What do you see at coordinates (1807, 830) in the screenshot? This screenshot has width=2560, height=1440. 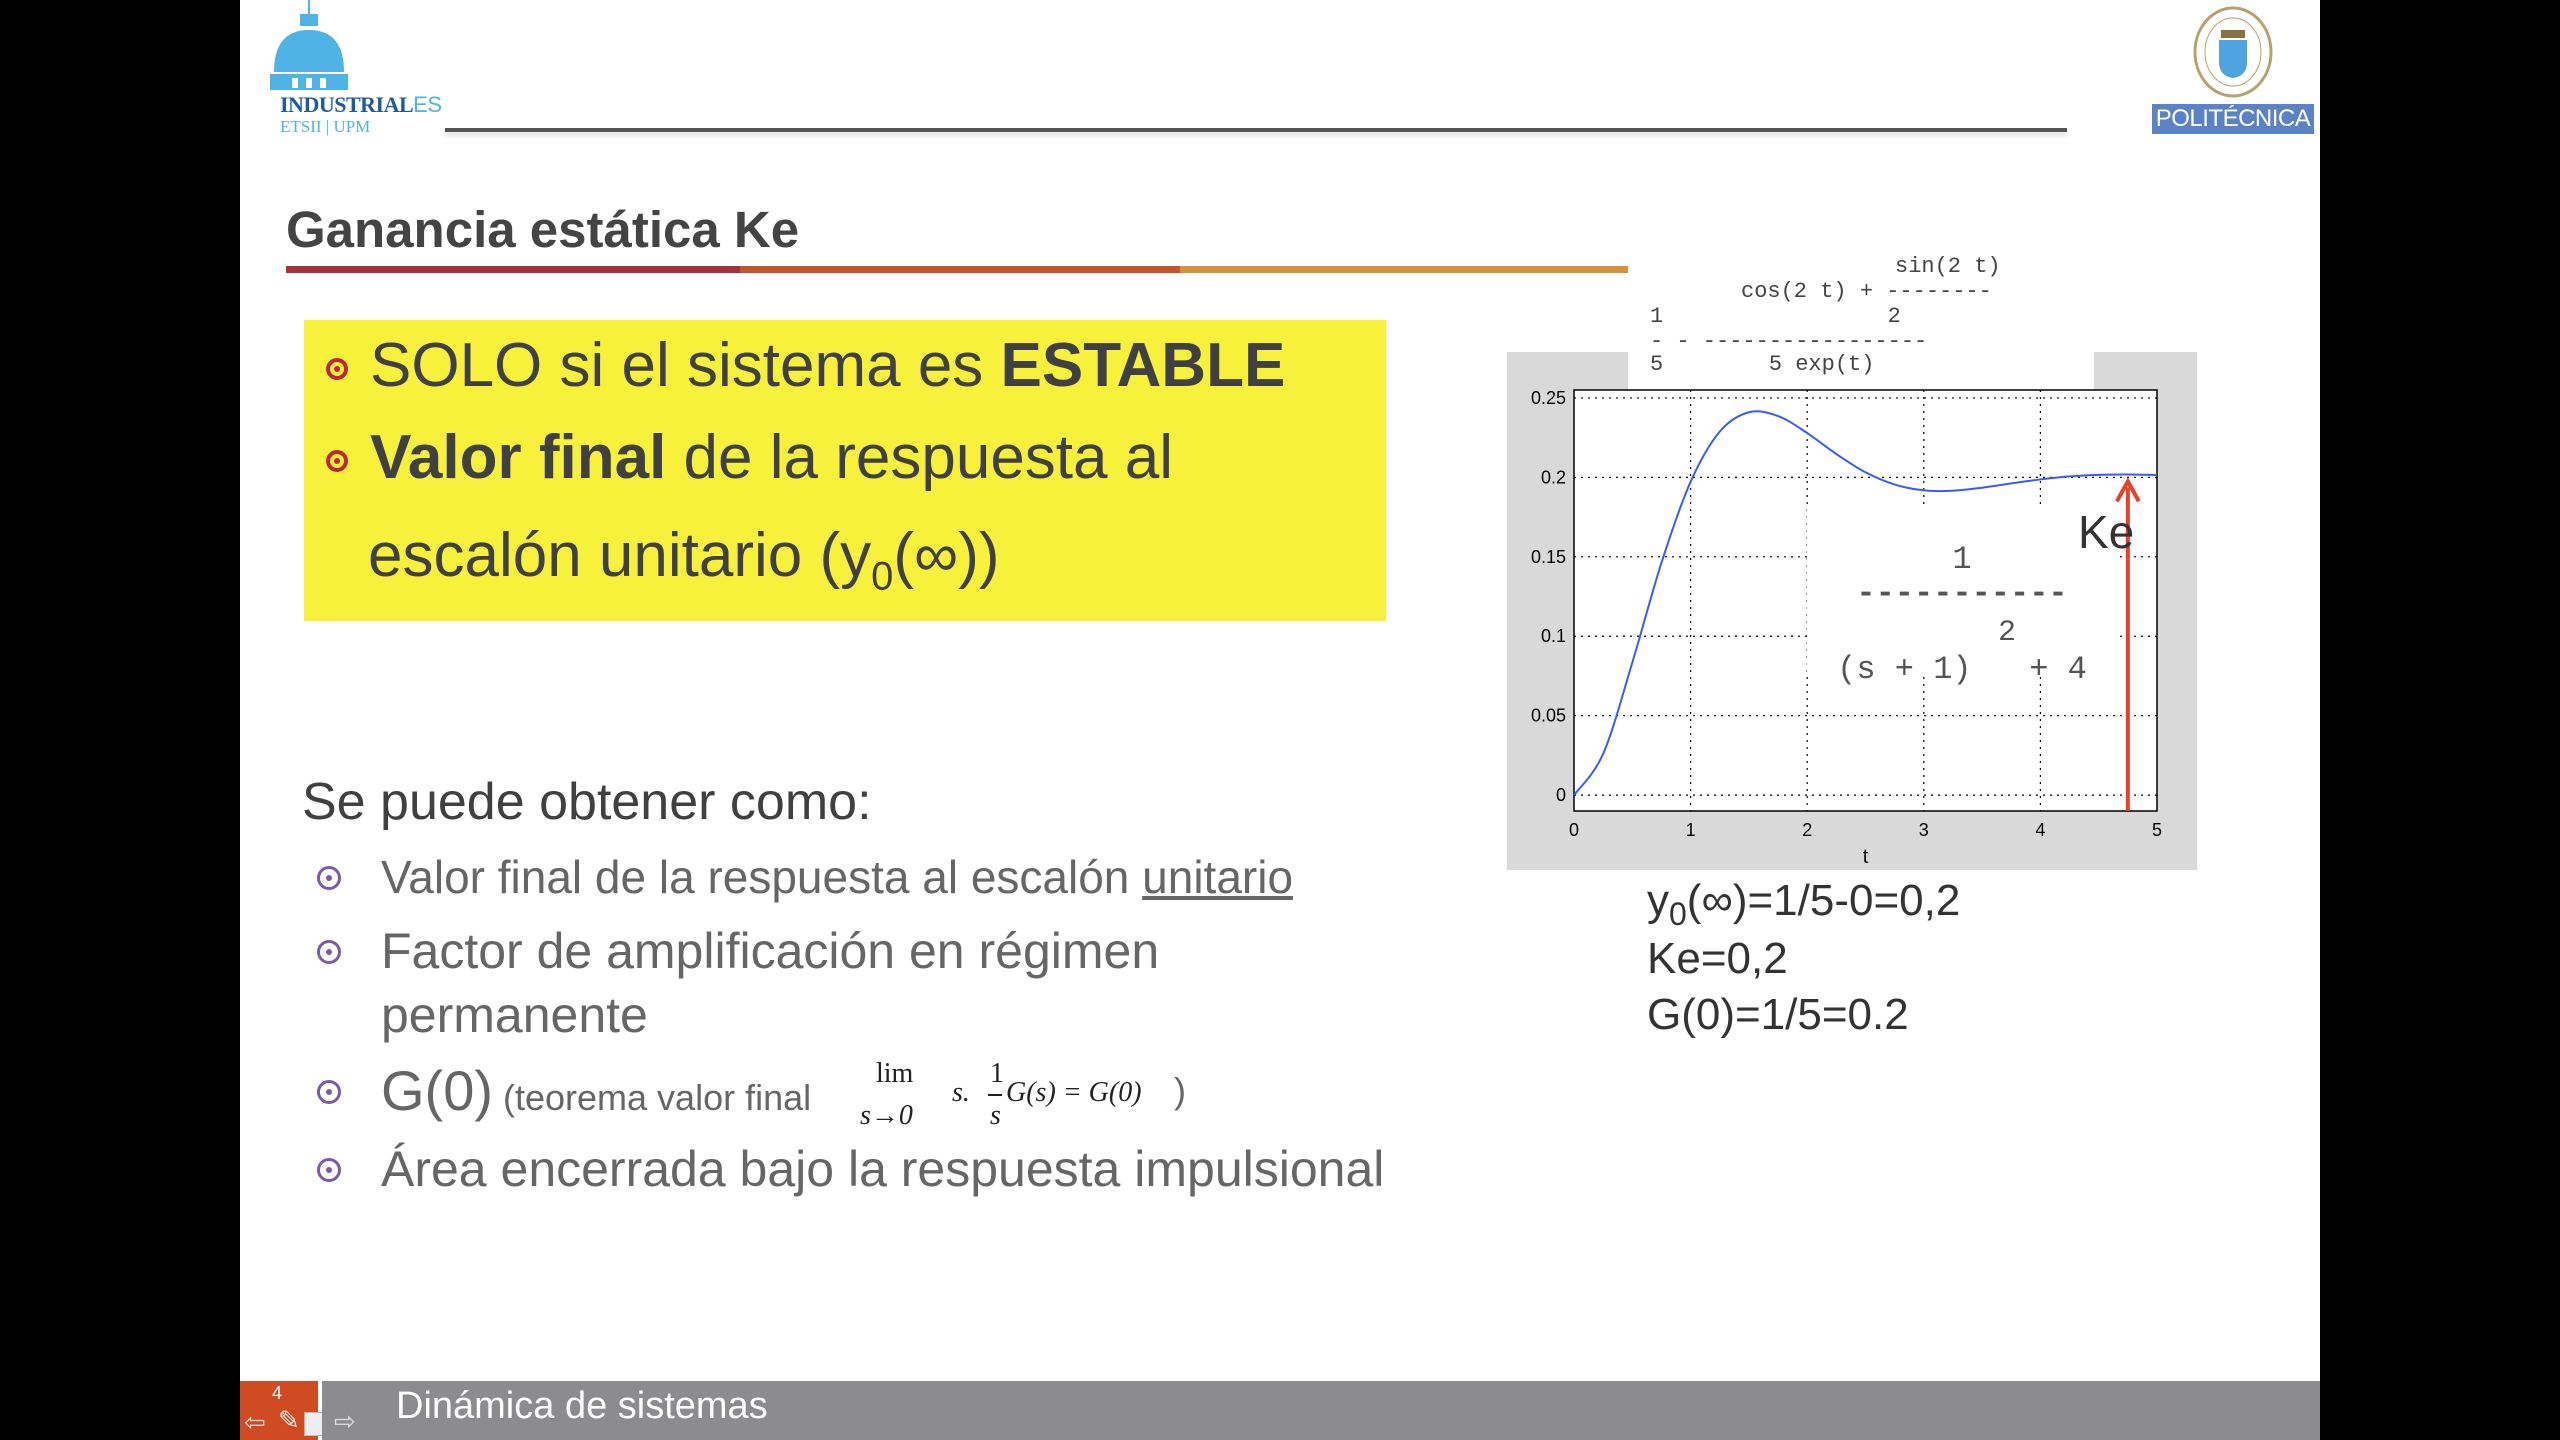 I see `x-tick-label: 2` at bounding box center [1807, 830].